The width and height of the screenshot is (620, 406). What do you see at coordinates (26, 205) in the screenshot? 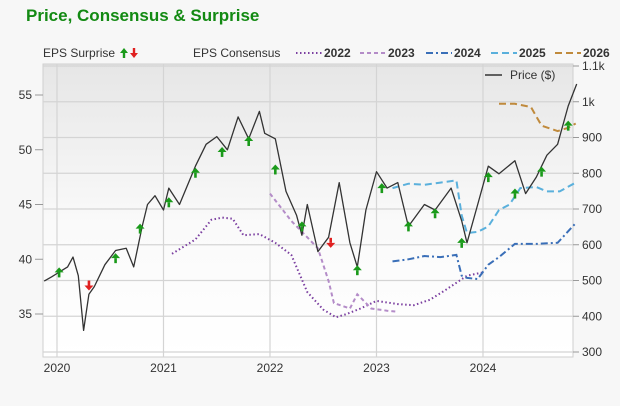
I see `left-axis-label: 45` at bounding box center [26, 205].